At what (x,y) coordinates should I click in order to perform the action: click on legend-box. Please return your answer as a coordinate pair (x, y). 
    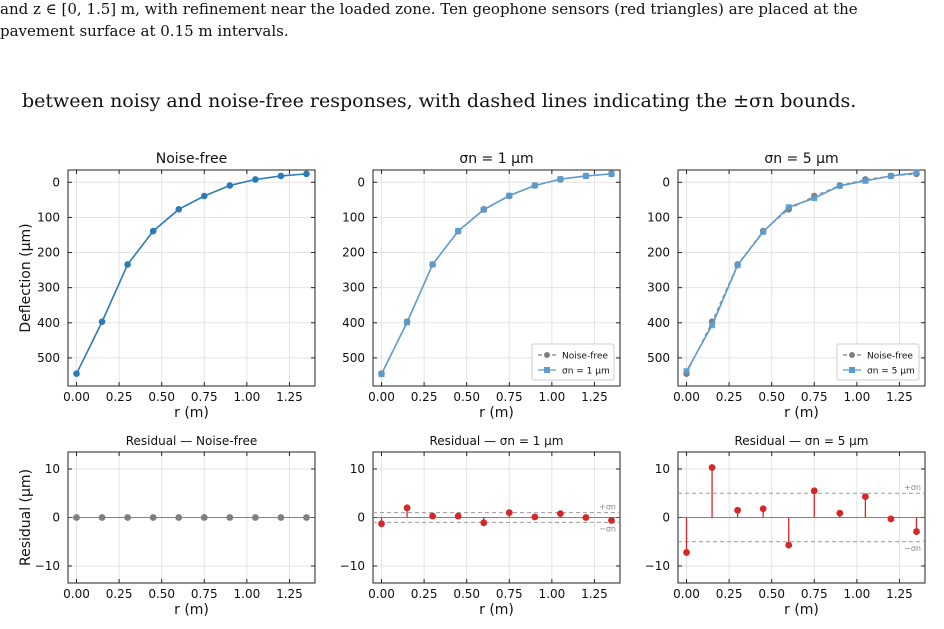
    Looking at the image, I should click on (878, 362).